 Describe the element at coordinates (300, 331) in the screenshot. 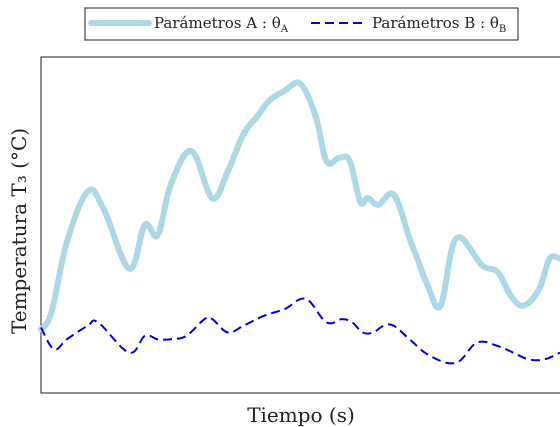

I see `series-line-b` at that location.